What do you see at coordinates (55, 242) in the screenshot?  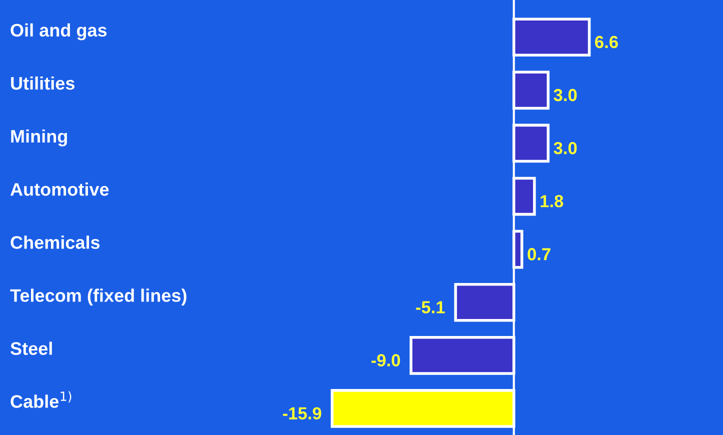 I see `y-tick-label: Chemicals` at bounding box center [55, 242].